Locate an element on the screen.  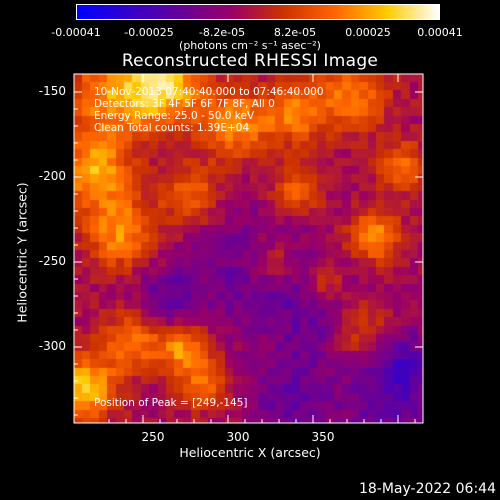
y-tick-label: -200 is located at coordinates (52, 176).